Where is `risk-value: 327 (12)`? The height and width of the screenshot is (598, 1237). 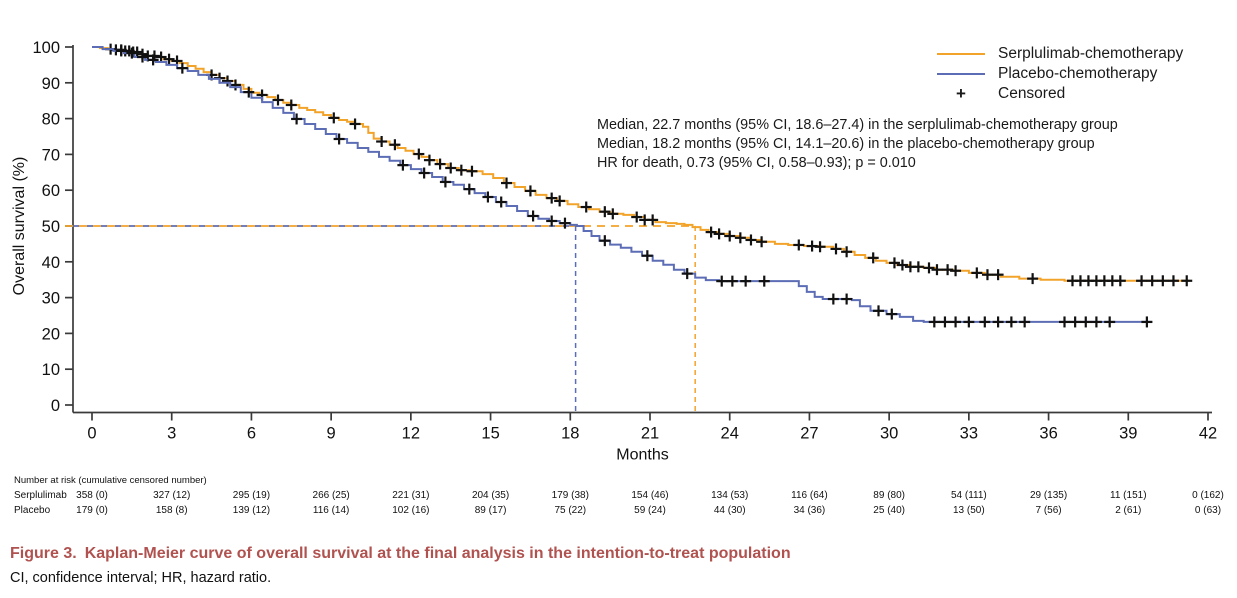
risk-value: 327 (12) is located at coordinates (171, 495).